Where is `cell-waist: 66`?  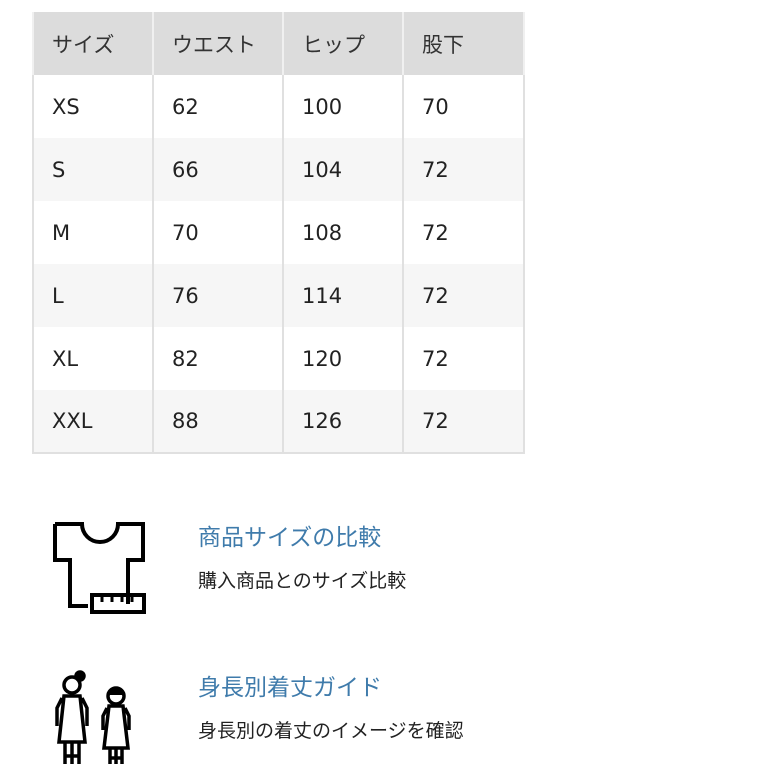 cell-waist: 66 is located at coordinates (218, 169).